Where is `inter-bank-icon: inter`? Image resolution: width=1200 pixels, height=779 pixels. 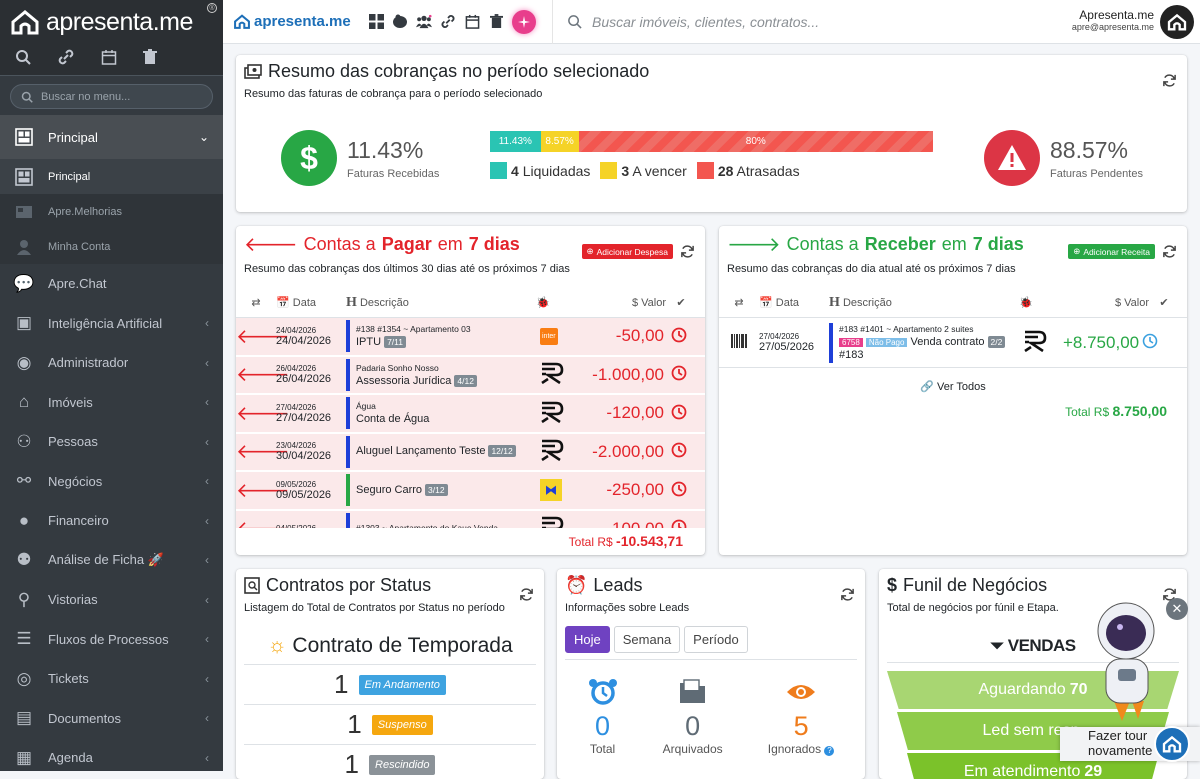 inter-bank-icon: inter is located at coordinates (549, 336).